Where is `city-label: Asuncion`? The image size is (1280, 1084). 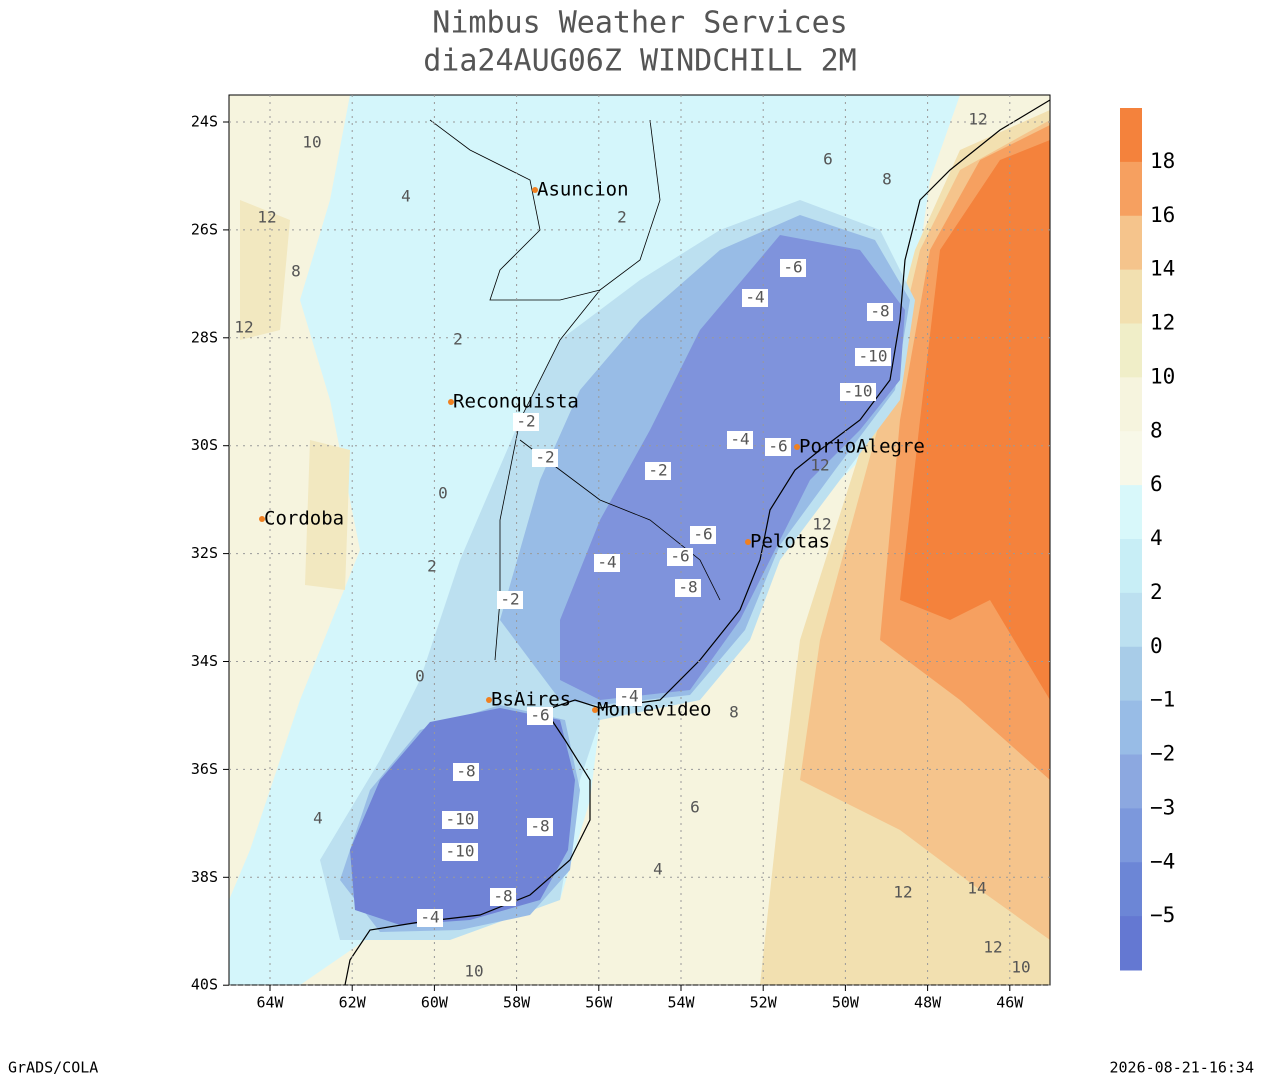 city-label: Asuncion is located at coordinates (583, 190).